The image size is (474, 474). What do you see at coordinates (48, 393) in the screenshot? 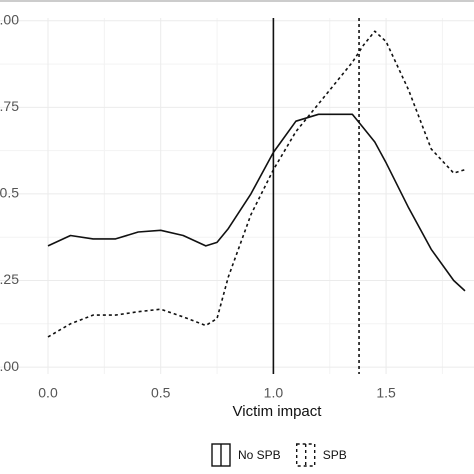
I see `x-tick-label: 0.0` at bounding box center [48, 393].